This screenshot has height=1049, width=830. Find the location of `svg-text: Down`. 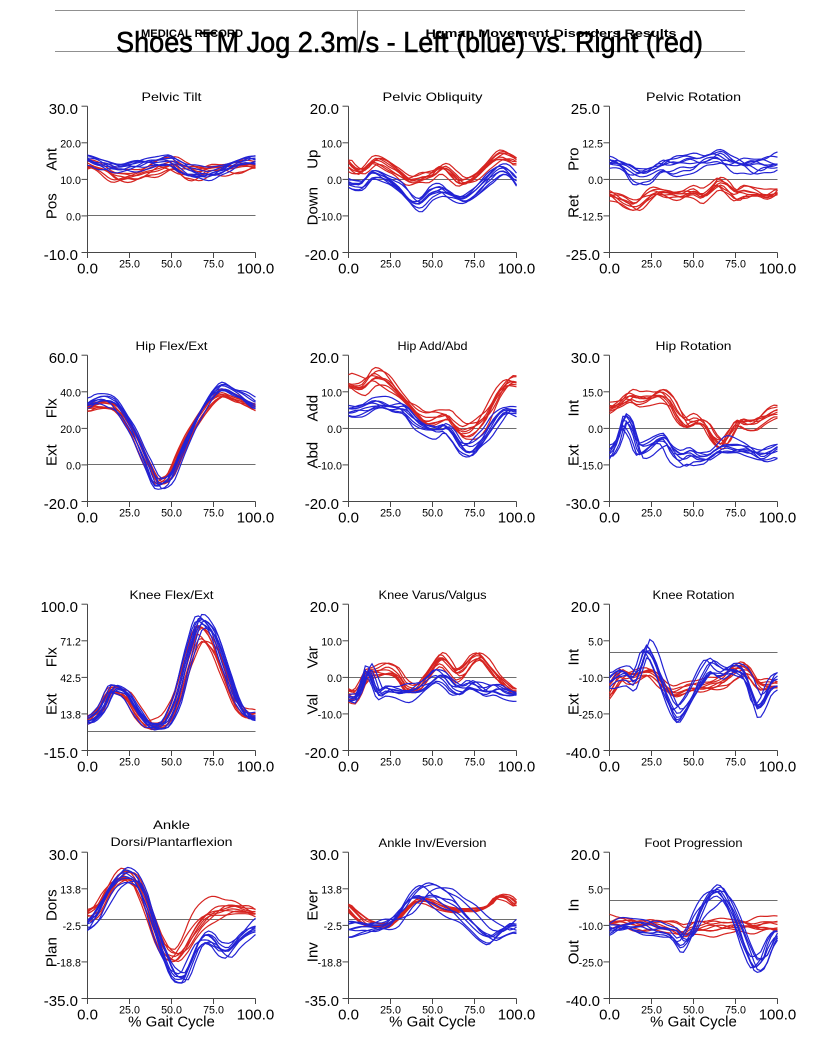

svg-text: Down is located at coordinates (313, 206).